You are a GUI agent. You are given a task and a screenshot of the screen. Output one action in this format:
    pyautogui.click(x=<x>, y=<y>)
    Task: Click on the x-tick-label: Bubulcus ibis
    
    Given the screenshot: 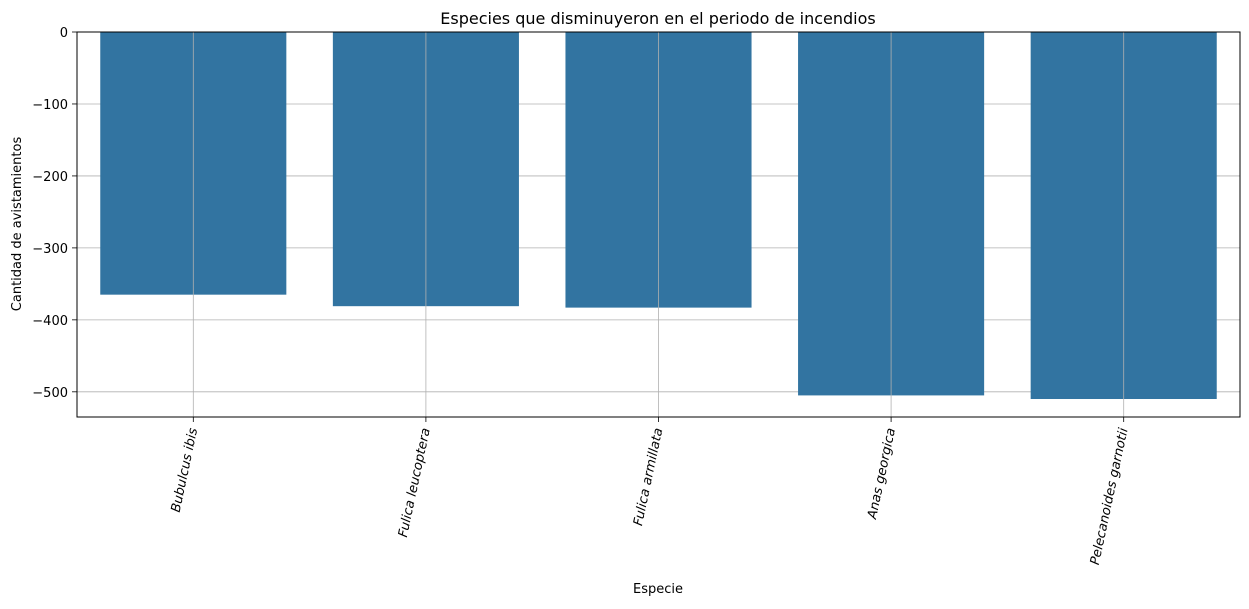 What is the action you would take?
    pyautogui.click(x=185, y=470)
    